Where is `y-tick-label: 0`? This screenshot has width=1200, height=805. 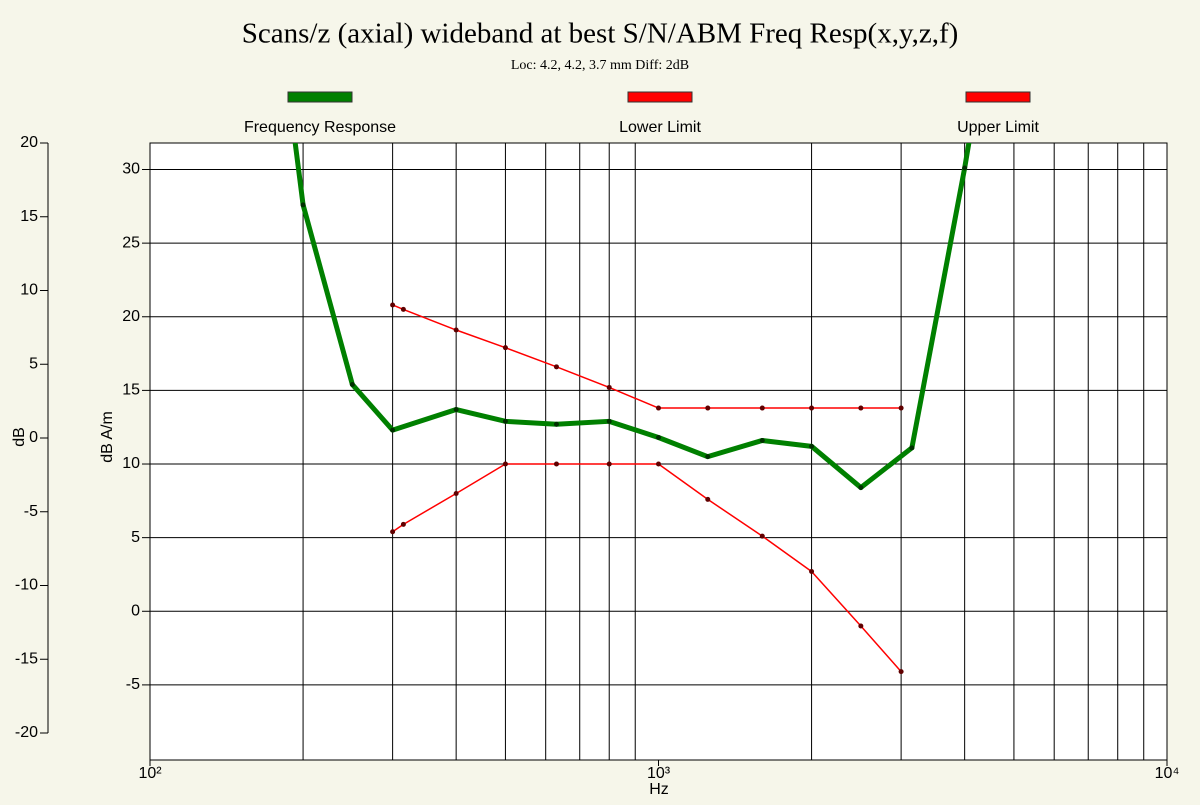 y-tick-label: 0 is located at coordinates (33, 437).